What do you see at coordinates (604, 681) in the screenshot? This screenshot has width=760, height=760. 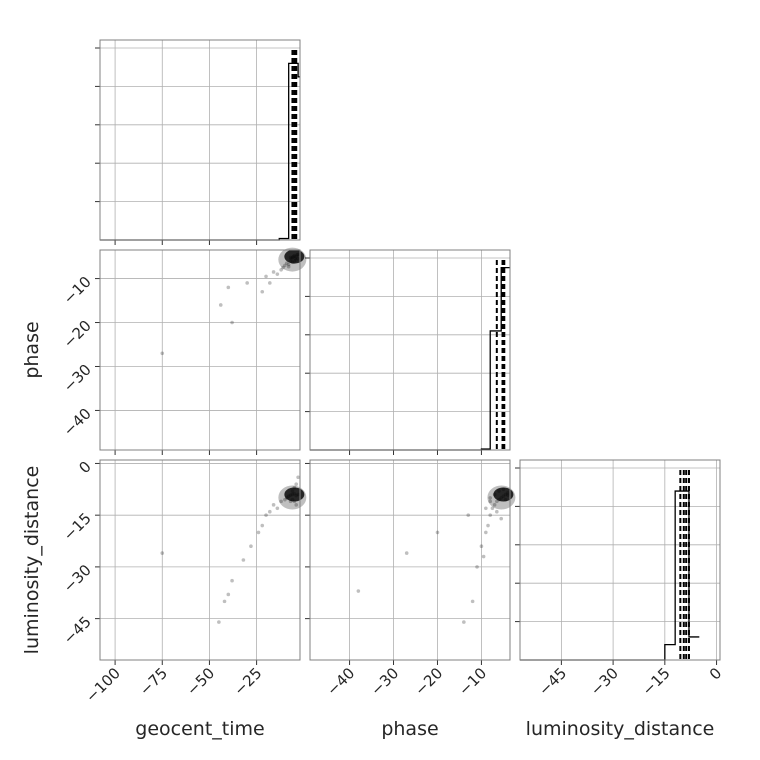 I see `x-tick-label-luminosity_distance: −30` at bounding box center [604, 681].